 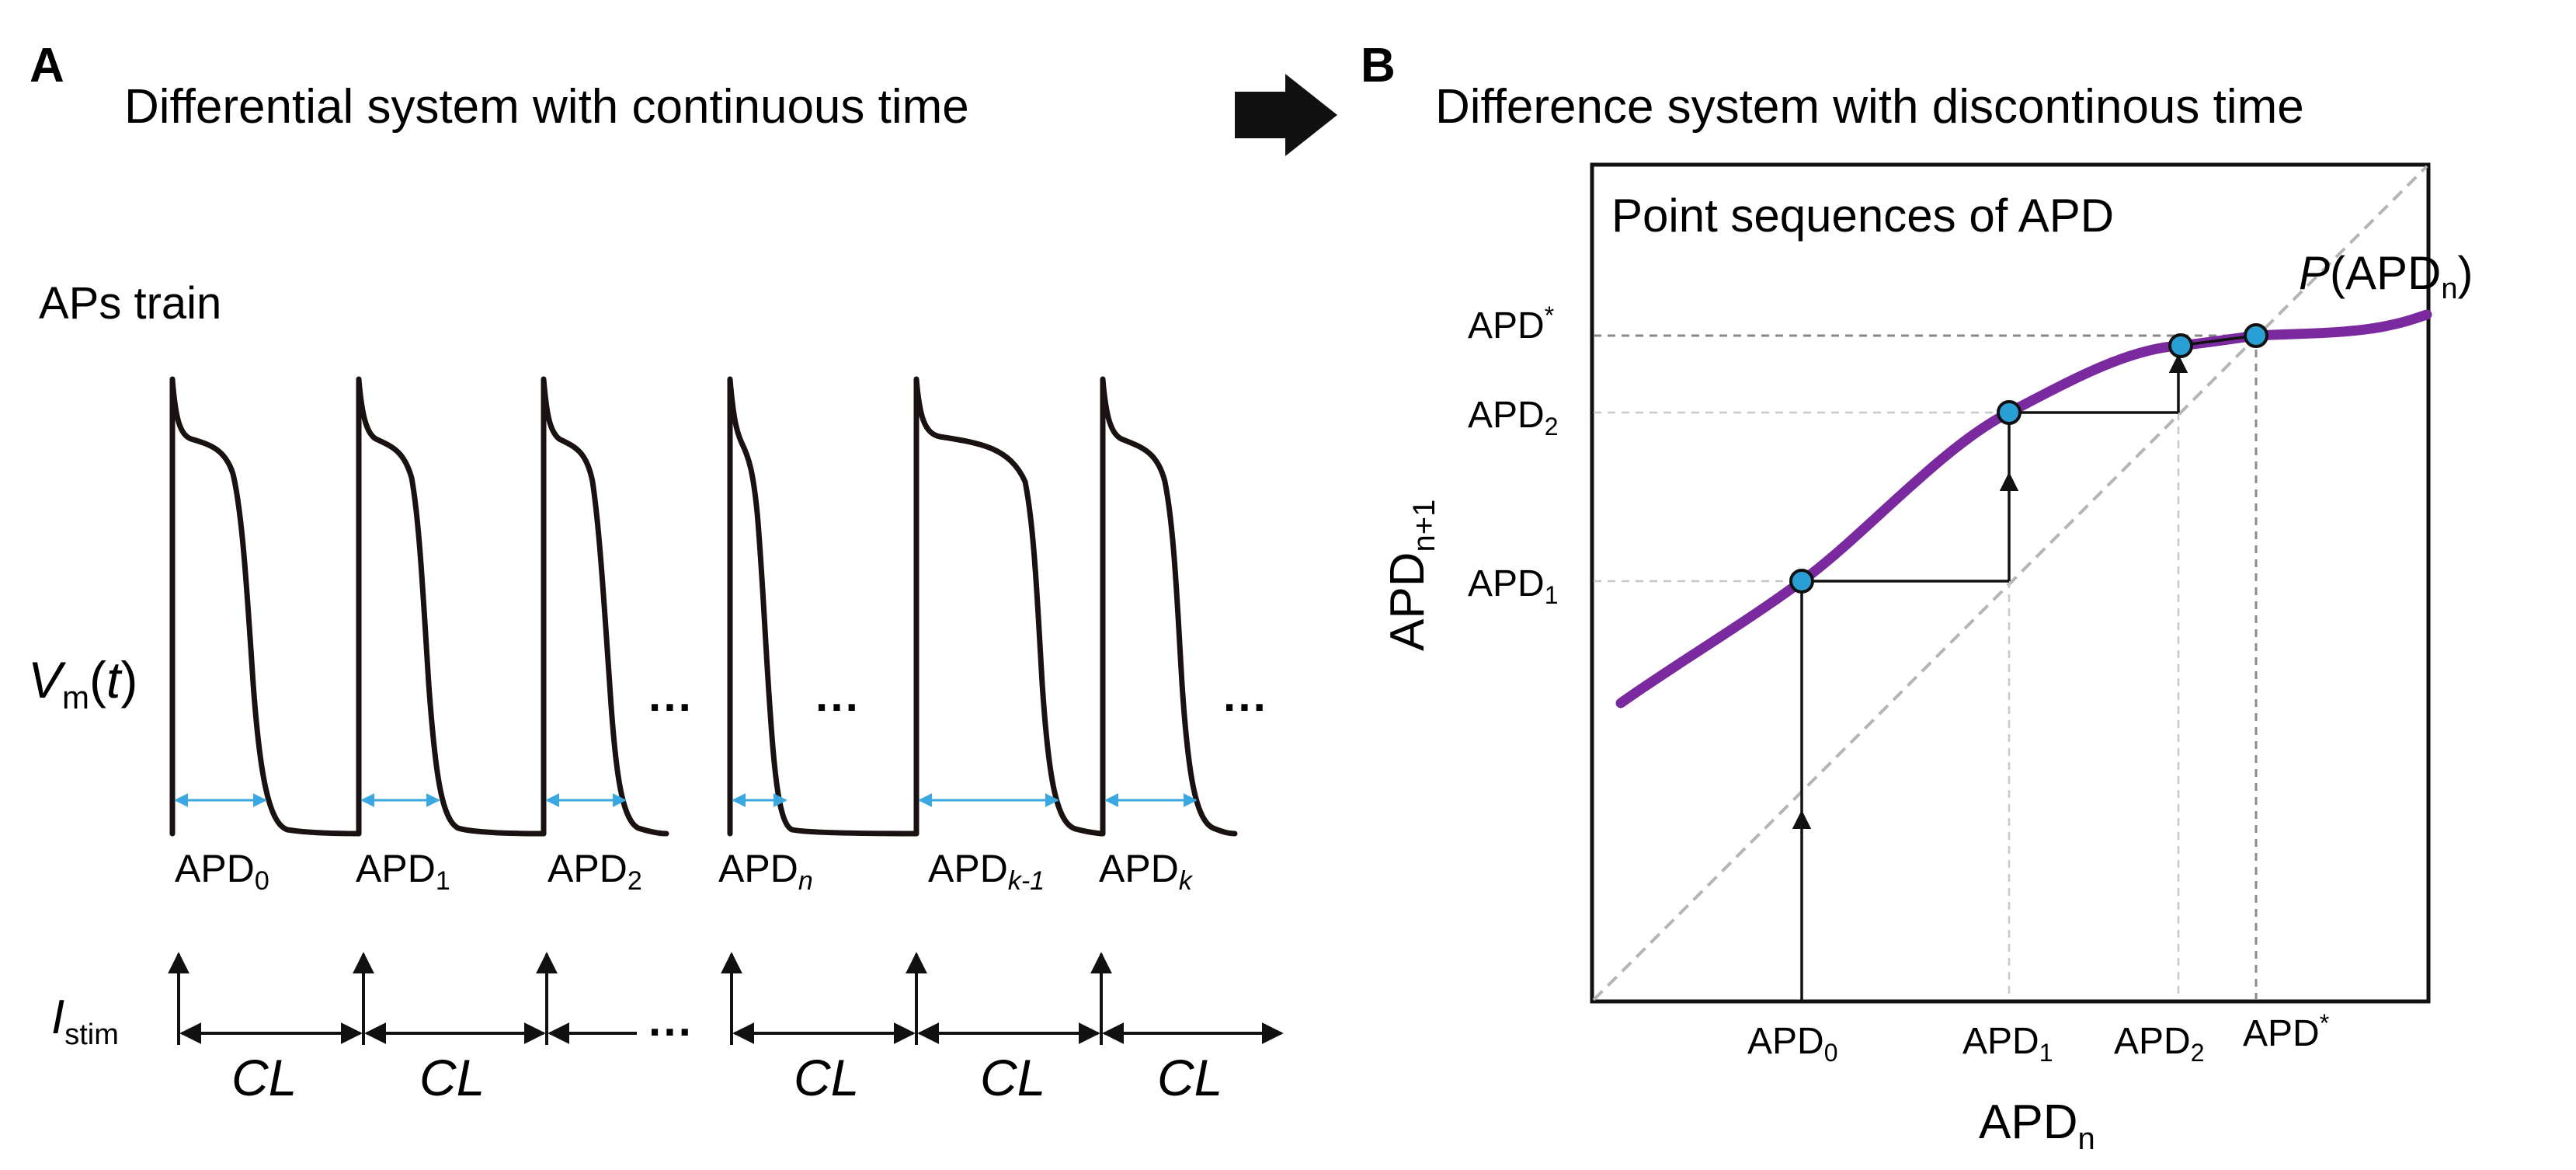 I want to click on panel-b-letter: B, so click(x=1378, y=65).